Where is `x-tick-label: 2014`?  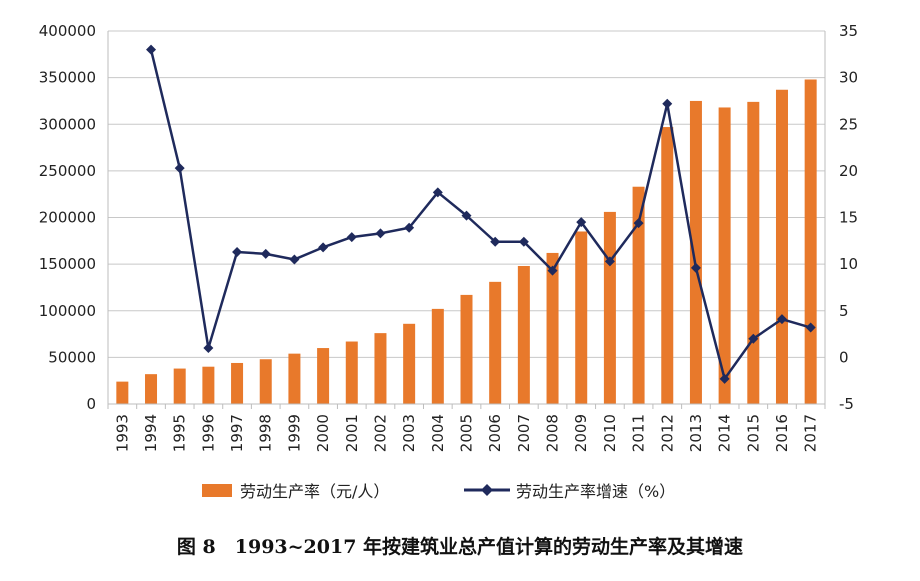 x-tick-label: 2014 is located at coordinates (725, 433).